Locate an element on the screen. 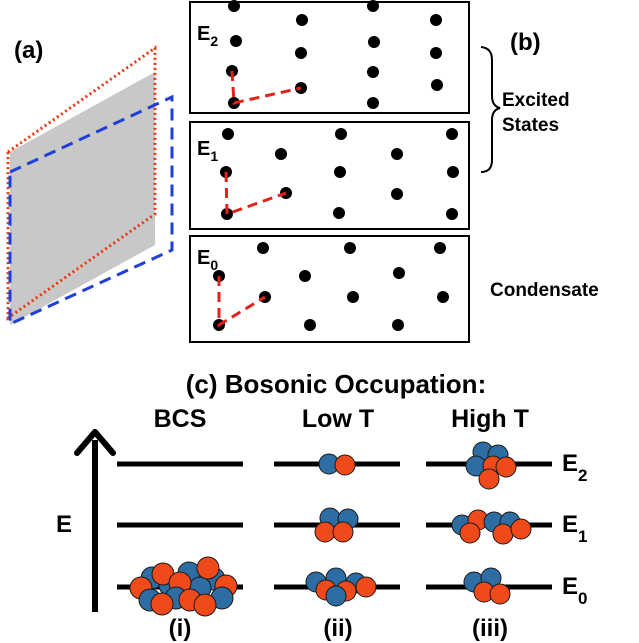 This screenshot has height=643, width=639. lattice-plane-illustration is located at coordinates (90, 186).